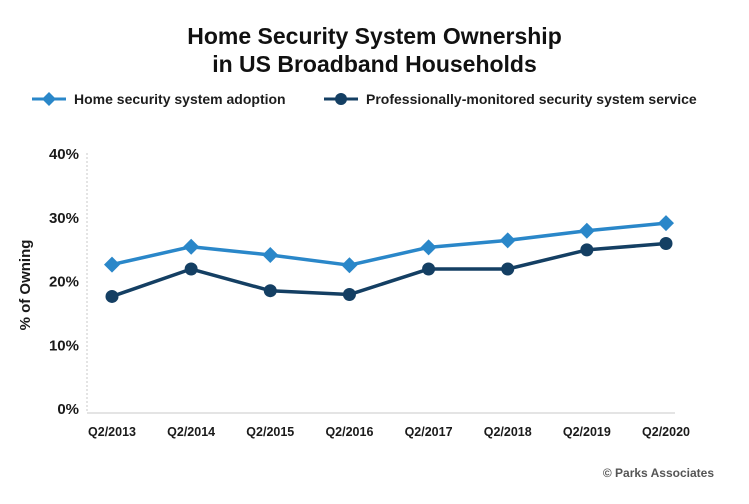 This screenshot has width=749, height=504. Describe the element at coordinates (64, 154) in the screenshot. I see `y-tick-label: 40%` at that location.